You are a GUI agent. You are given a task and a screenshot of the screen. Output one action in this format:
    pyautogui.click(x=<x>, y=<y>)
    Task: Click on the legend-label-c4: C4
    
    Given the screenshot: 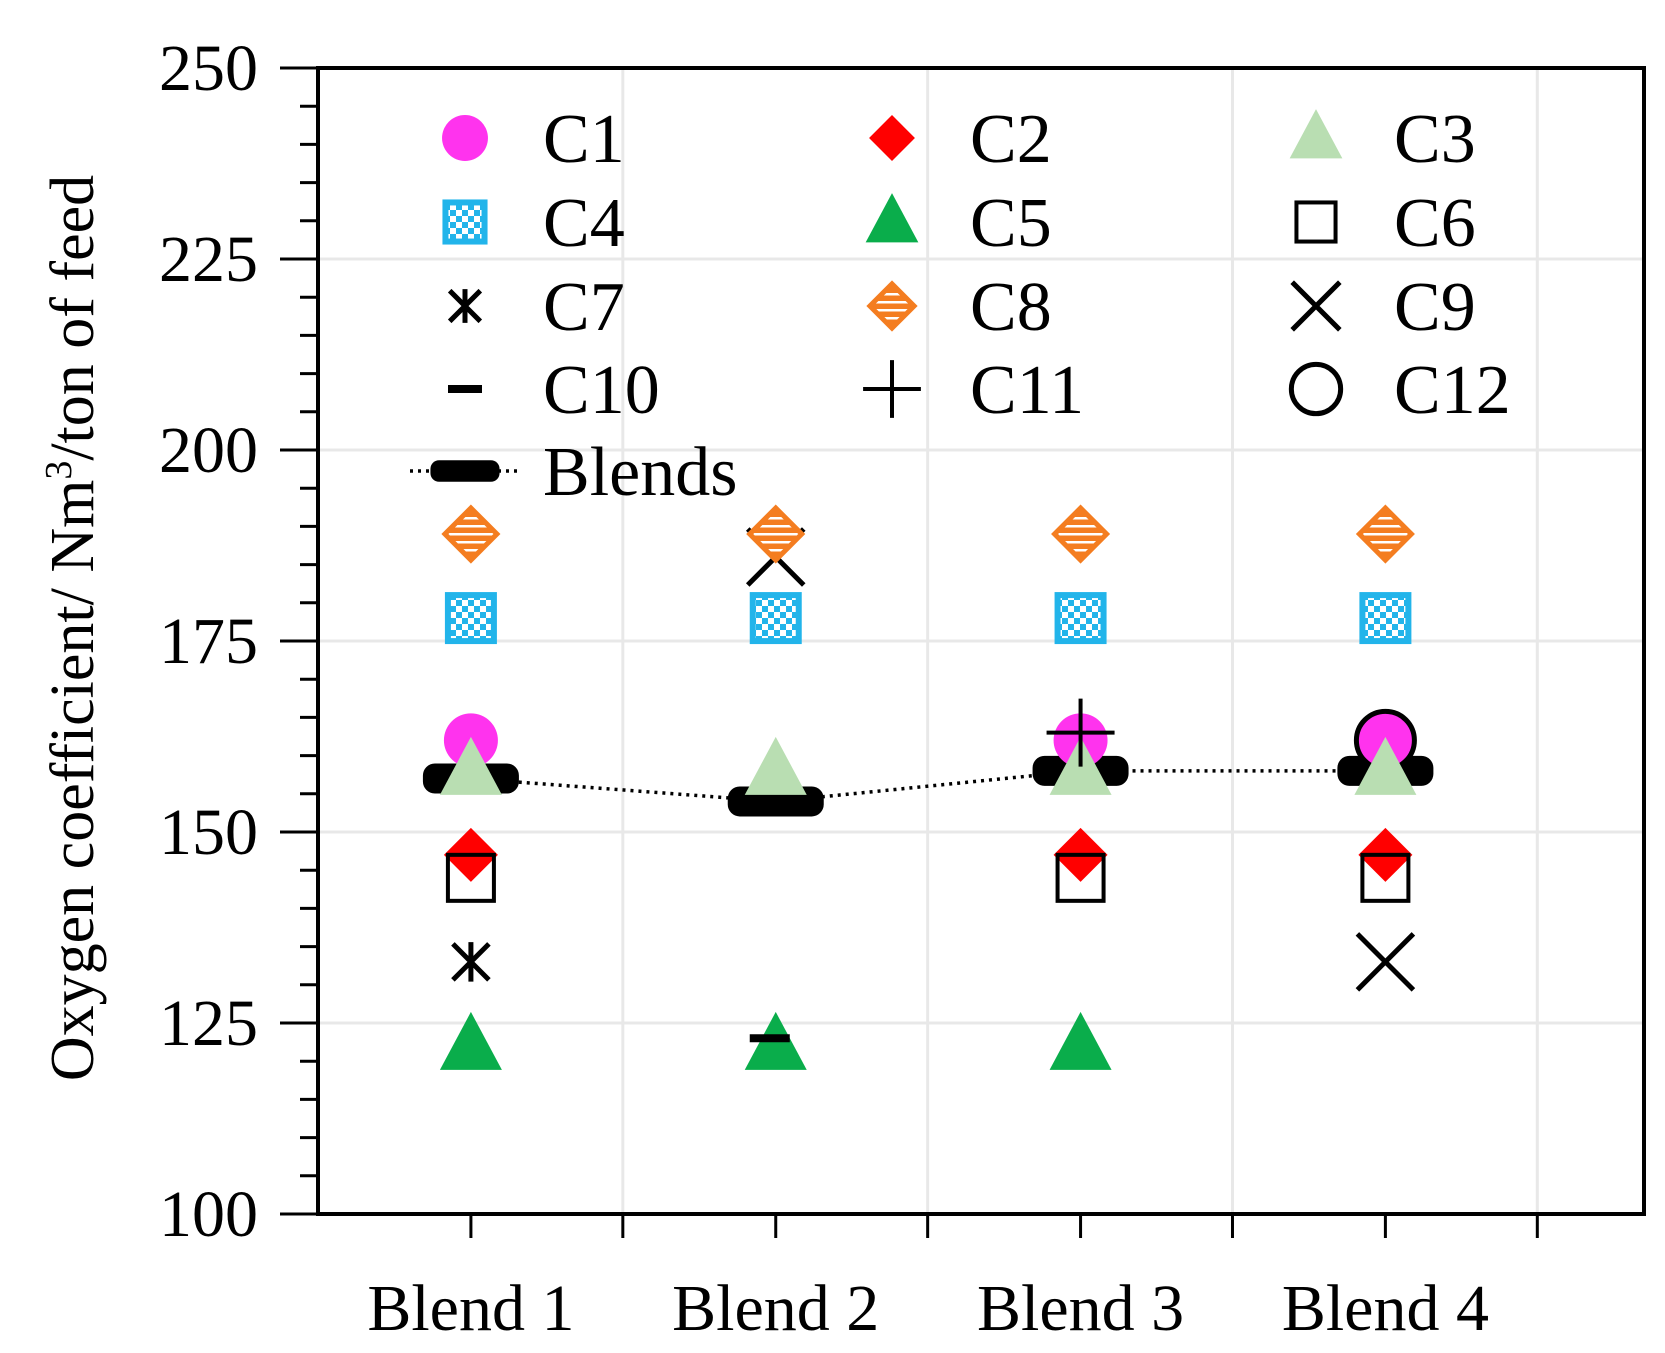 What is the action you would take?
    pyautogui.click(x=584, y=223)
    